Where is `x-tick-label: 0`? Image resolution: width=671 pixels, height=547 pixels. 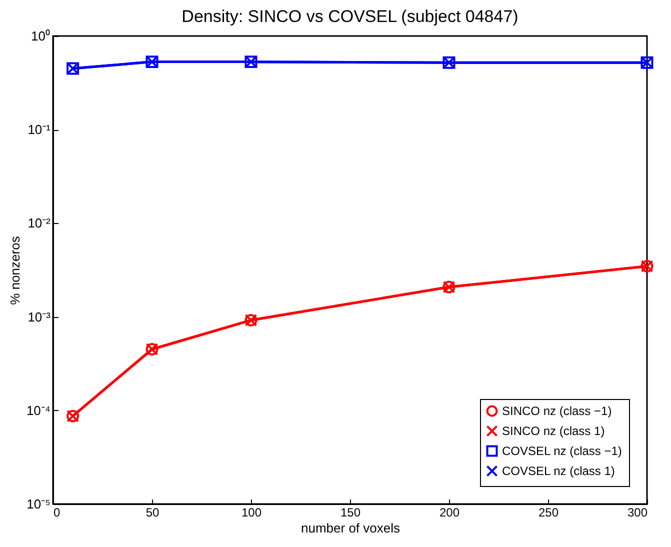 x-tick-label: 0 is located at coordinates (57, 513).